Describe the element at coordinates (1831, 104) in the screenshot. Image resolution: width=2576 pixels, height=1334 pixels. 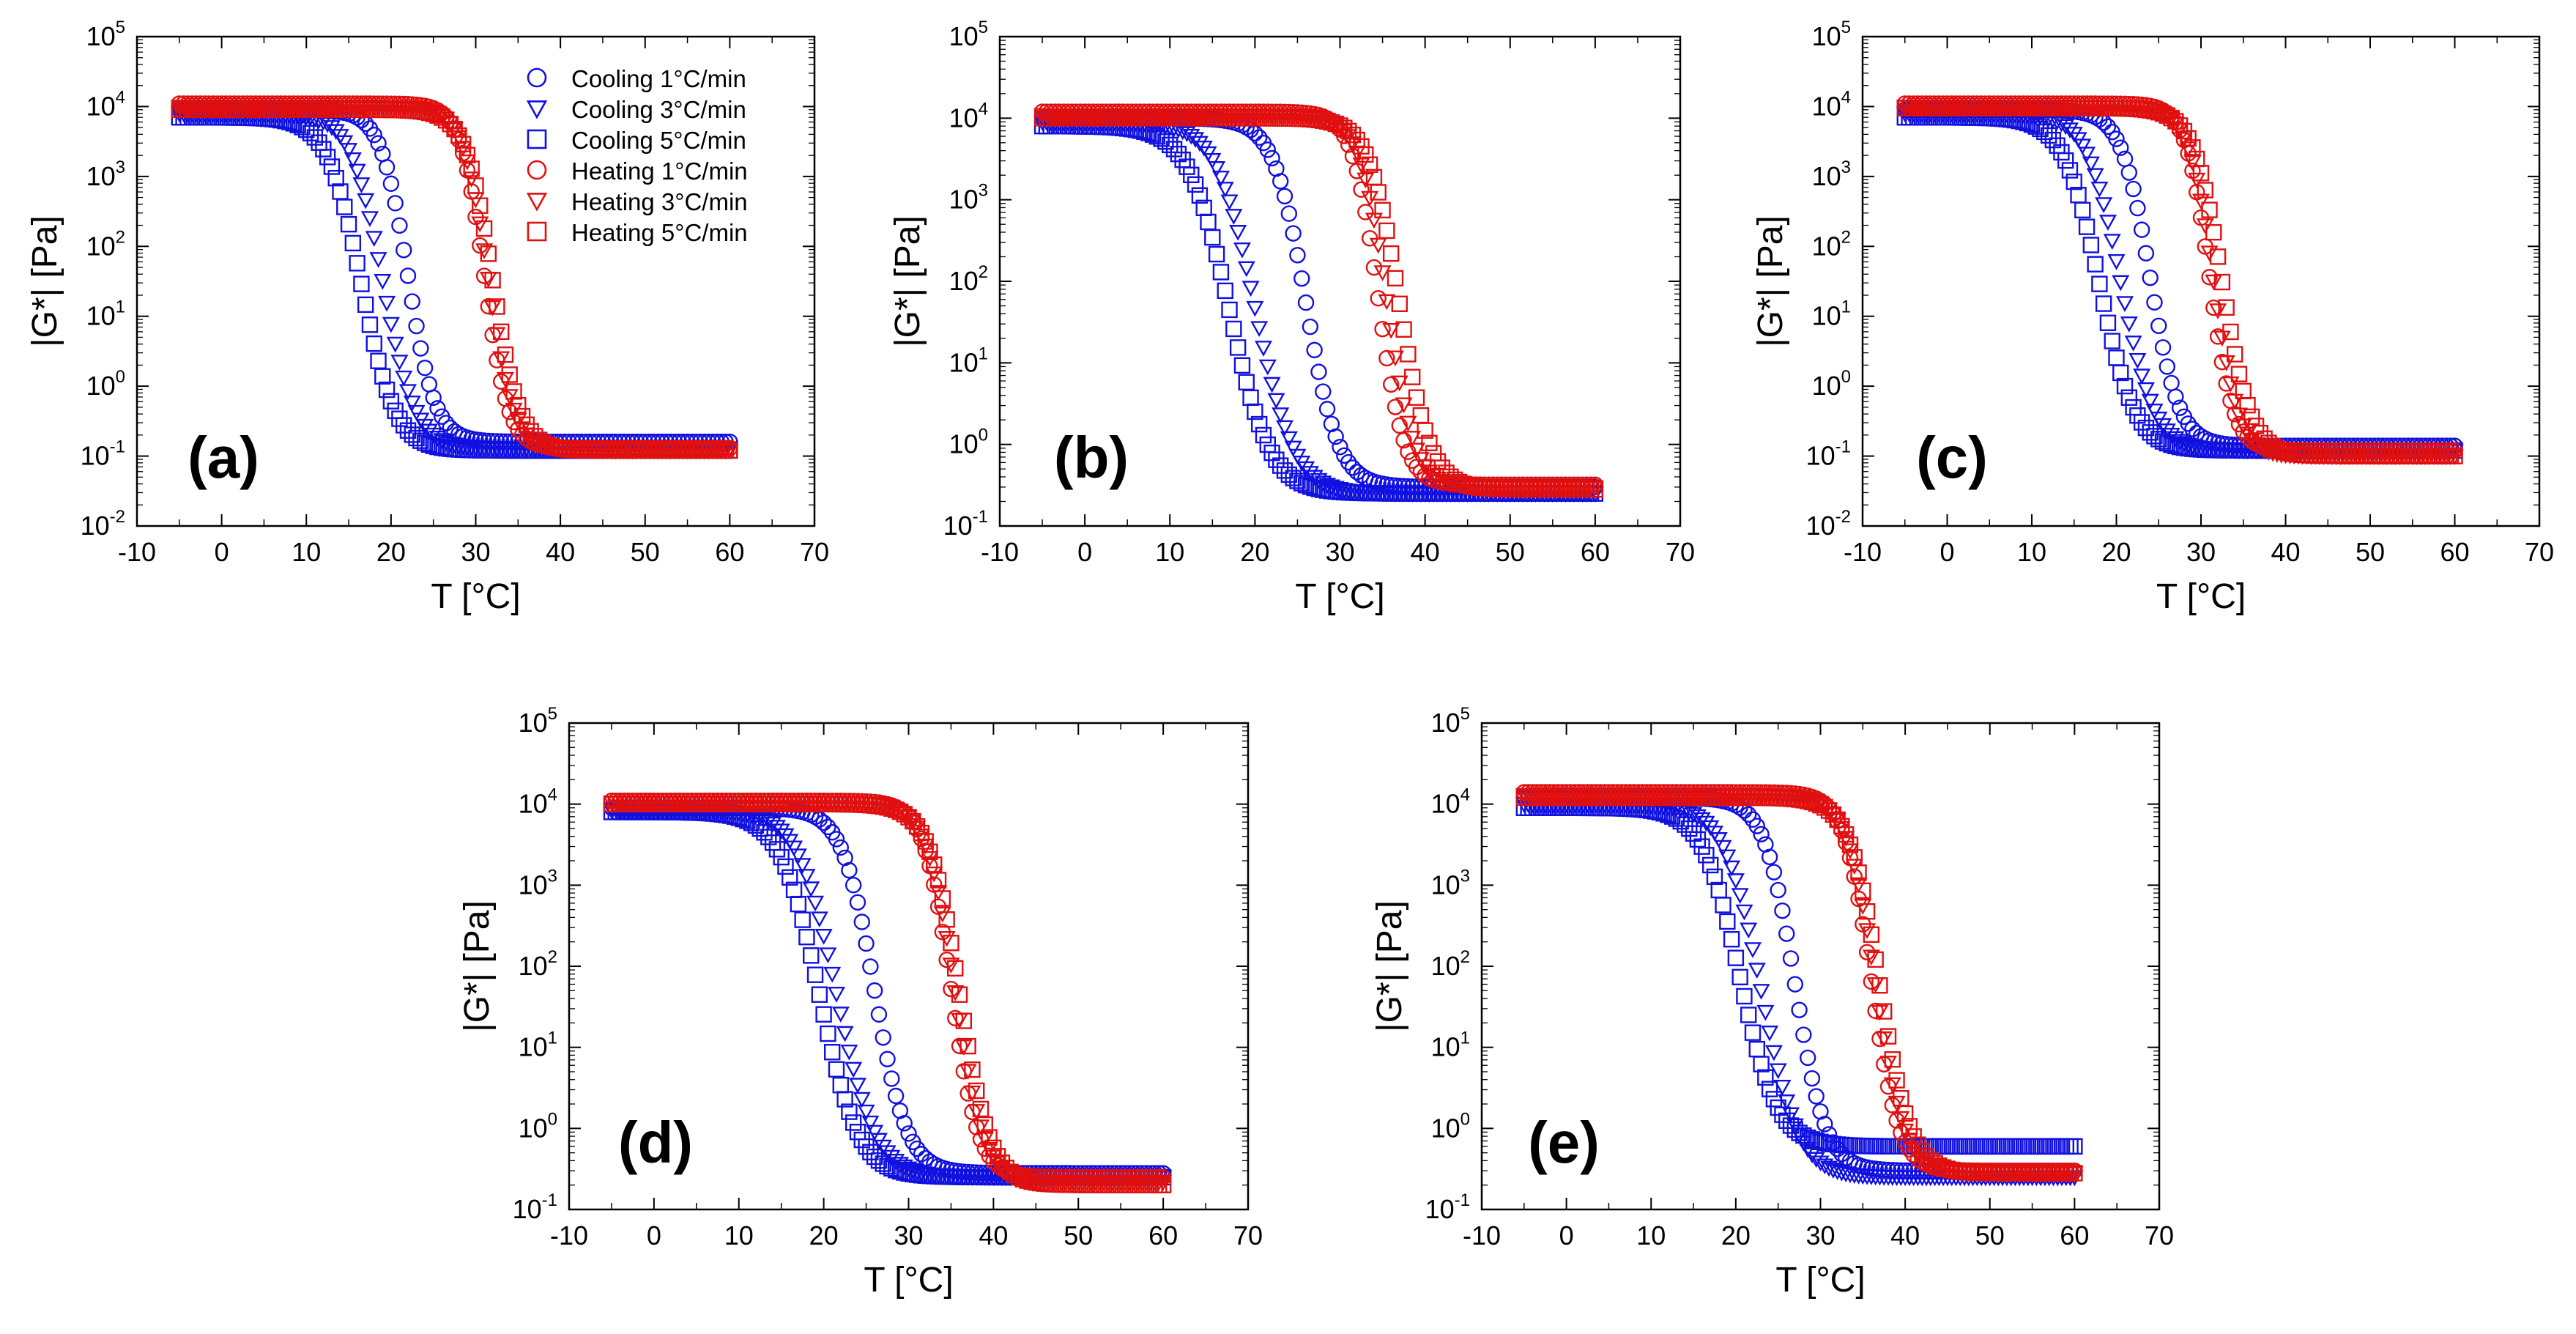
I see `y-tick-label: 10⁴` at that location.